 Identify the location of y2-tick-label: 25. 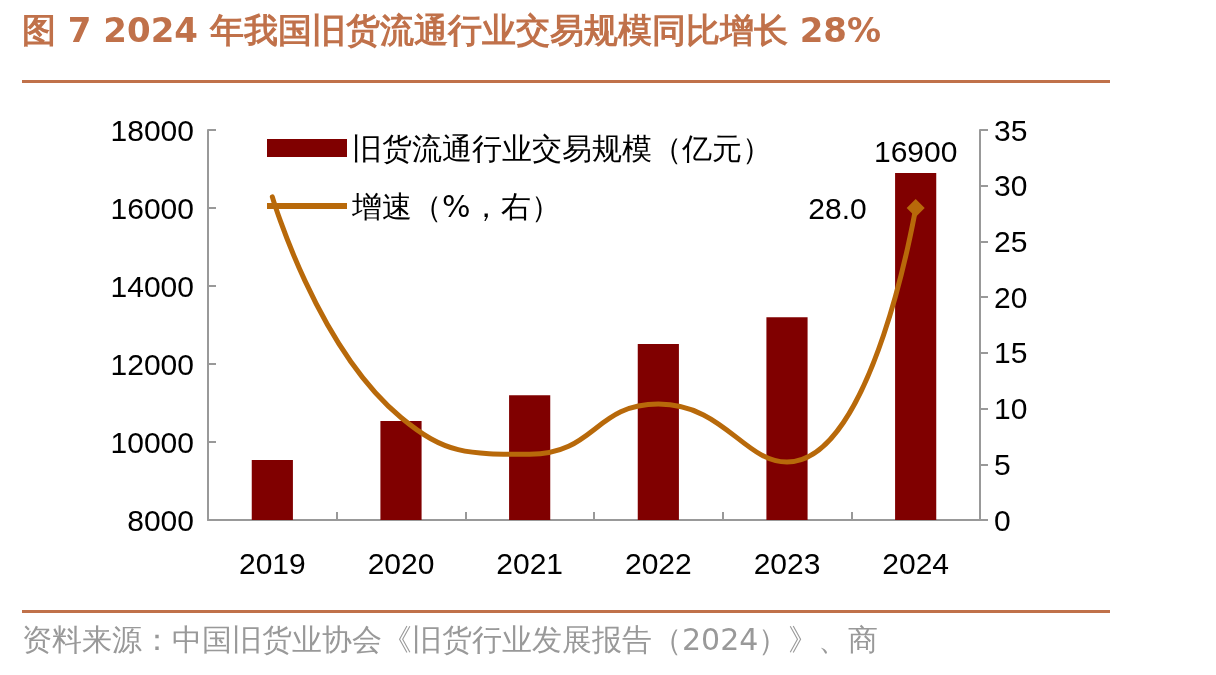
(1011, 241).